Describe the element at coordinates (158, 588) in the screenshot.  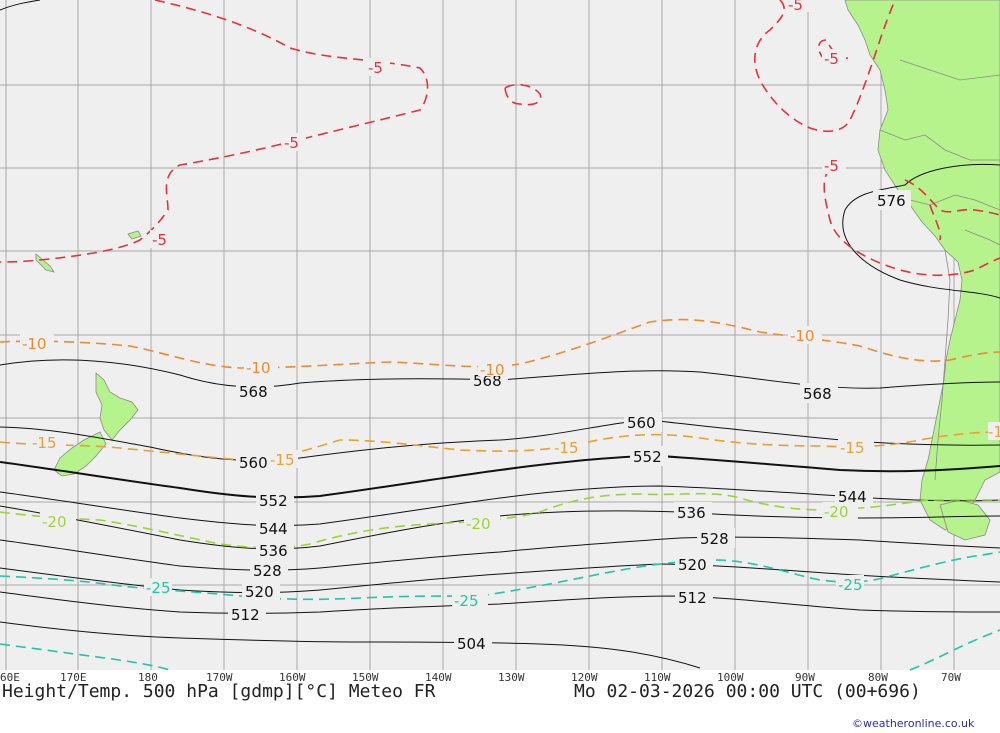
I see `label-t-minus25-w: -25` at that location.